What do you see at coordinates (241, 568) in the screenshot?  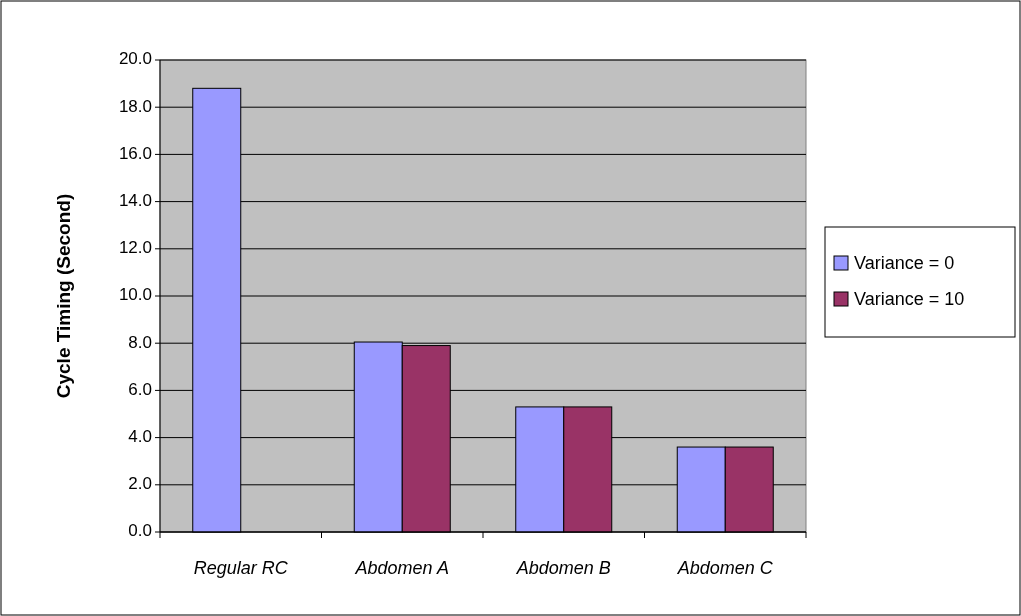 I see `x-tick-label: Regular RC` at bounding box center [241, 568].